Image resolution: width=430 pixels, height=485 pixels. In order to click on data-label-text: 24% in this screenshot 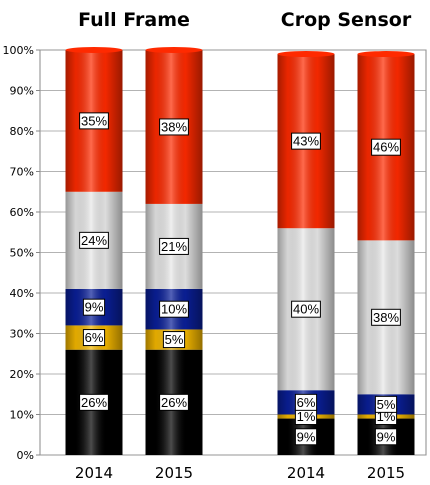, I will do `click(94, 240)`.